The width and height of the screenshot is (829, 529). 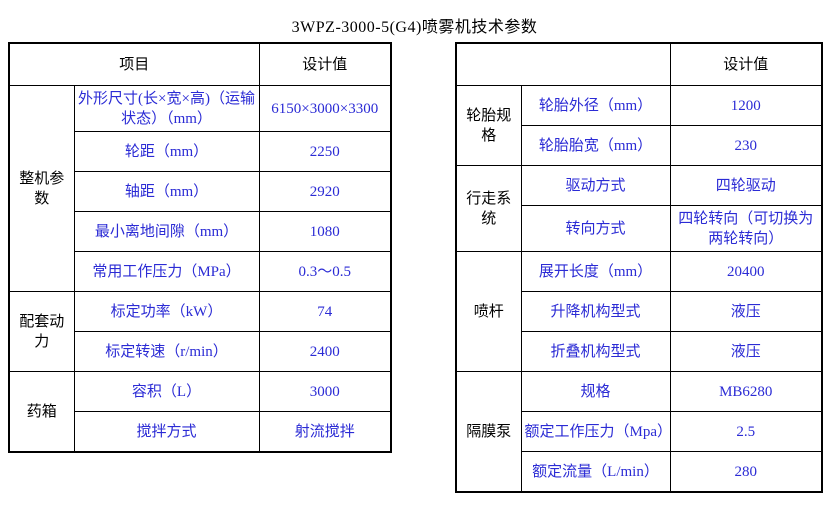 I want to click on value-cell: 280, so click(x=746, y=472).